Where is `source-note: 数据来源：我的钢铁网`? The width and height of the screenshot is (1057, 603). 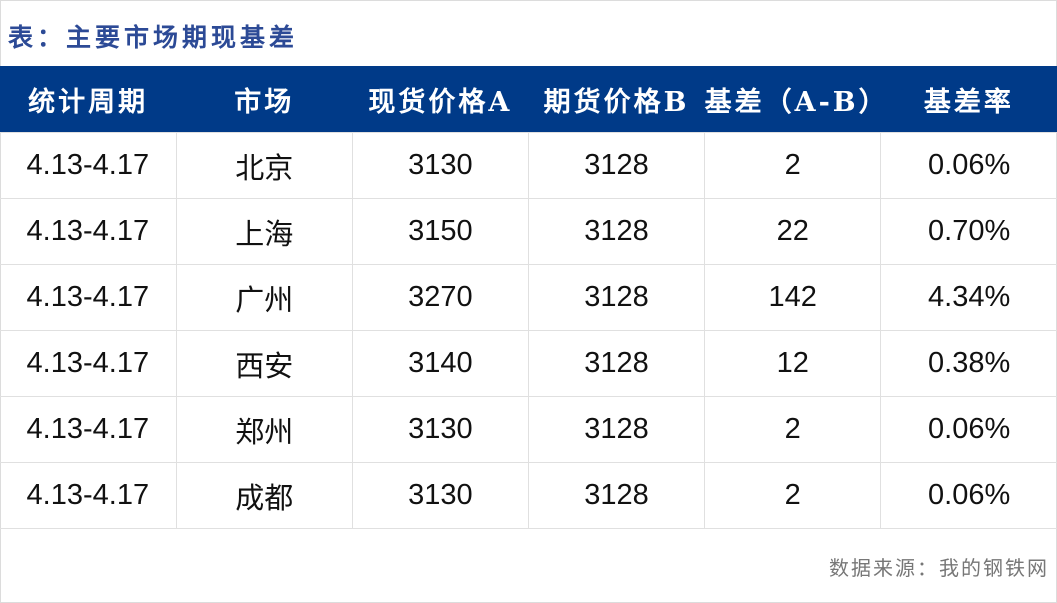 source-note: 数据来源：我的钢铁网 is located at coordinates (939, 568).